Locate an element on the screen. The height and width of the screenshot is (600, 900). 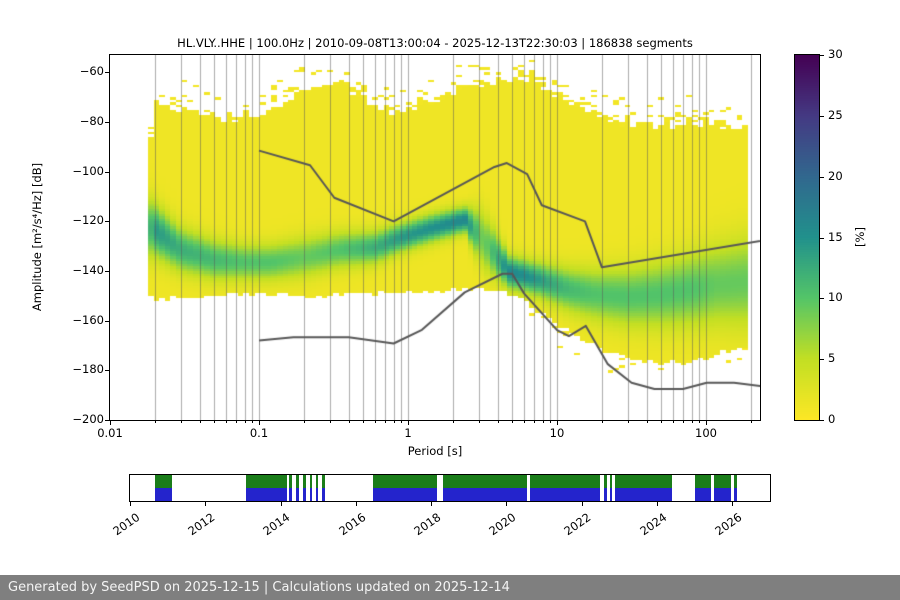
x-tick-label: 10 is located at coordinates (557, 433).